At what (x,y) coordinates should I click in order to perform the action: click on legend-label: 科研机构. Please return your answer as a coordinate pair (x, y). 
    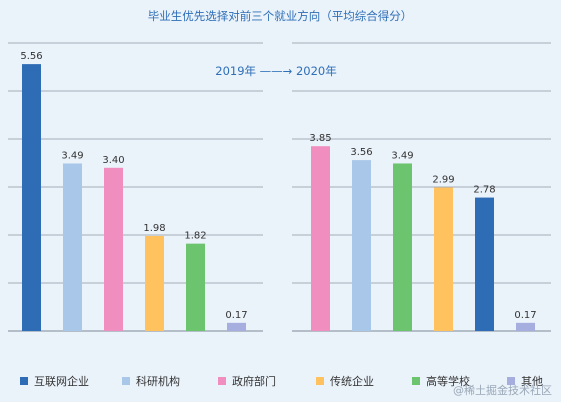
    Looking at the image, I should click on (158, 381).